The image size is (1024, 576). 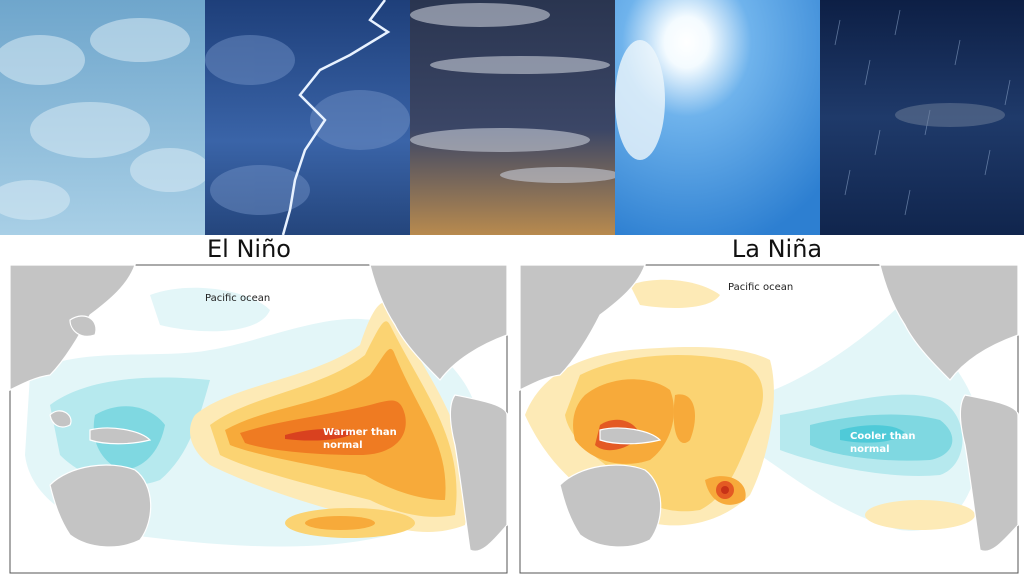 What do you see at coordinates (882, 436) in the screenshot?
I see `anomaly-label: Cooler than` at bounding box center [882, 436].